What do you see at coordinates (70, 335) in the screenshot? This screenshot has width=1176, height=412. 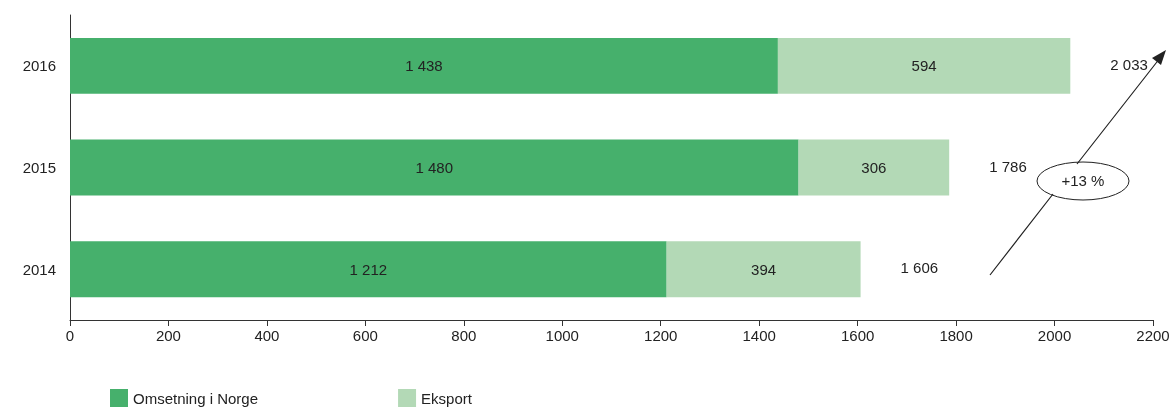 I see `x-tick-label: 0` at bounding box center [70, 335].